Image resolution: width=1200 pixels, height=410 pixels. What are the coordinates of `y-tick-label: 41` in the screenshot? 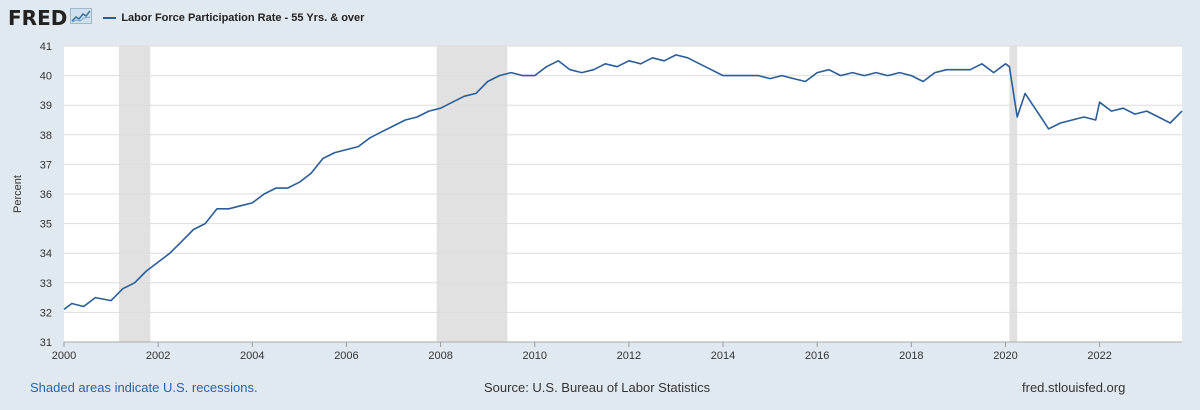 It's located at (46, 47).